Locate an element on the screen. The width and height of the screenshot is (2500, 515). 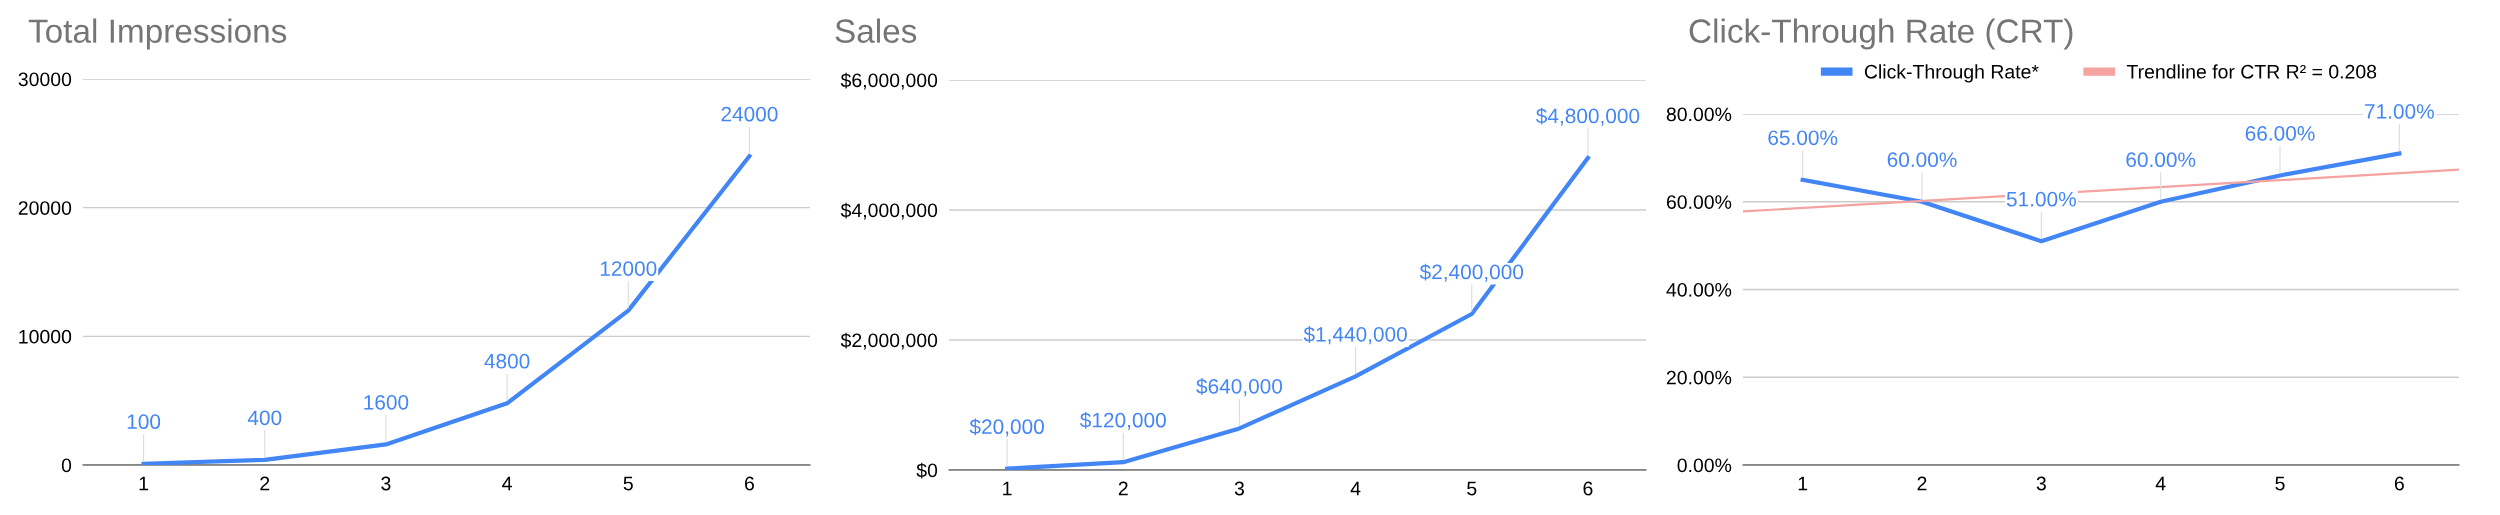
data-label: 4800 is located at coordinates (507, 361).